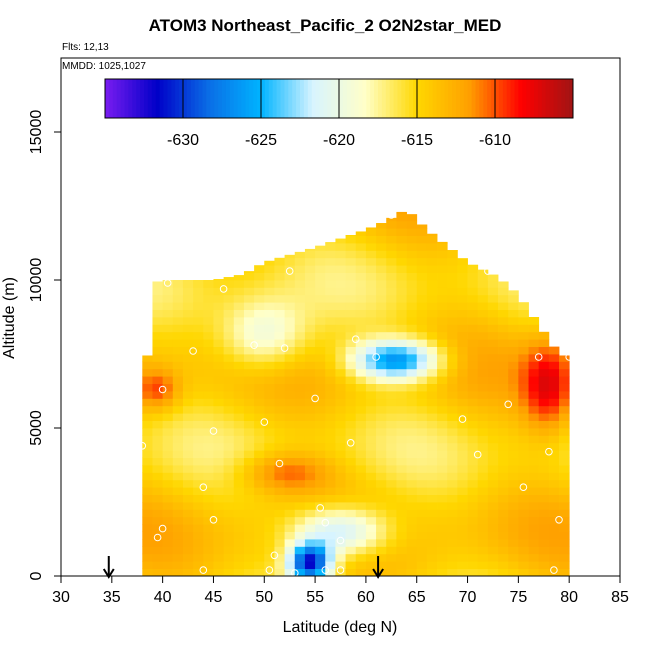 Image resolution: width=650 pixels, height=650 pixels. What do you see at coordinates (340, 540) in the screenshot?
I see `sample-point` at bounding box center [340, 540].